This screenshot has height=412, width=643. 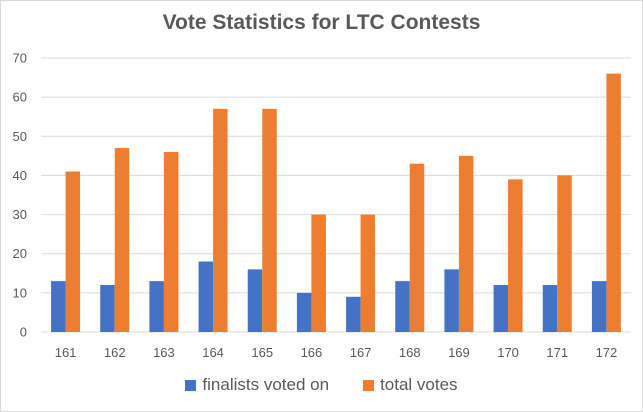 I want to click on y-tick-label-0: 0, so click(x=23, y=332).